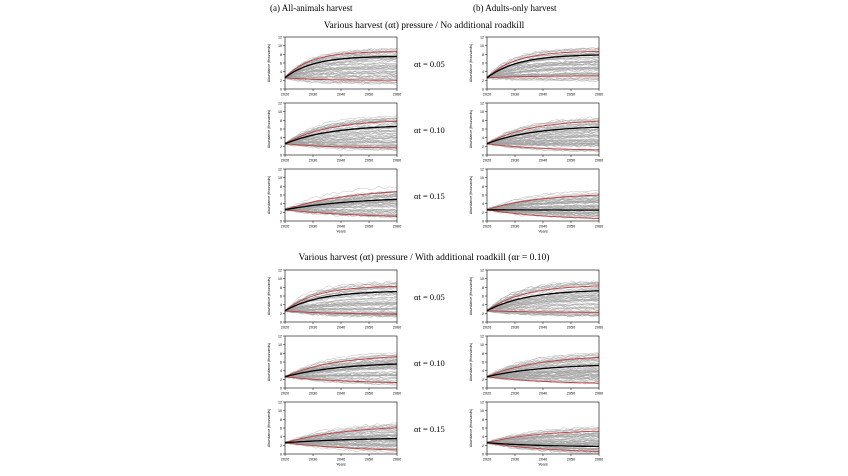 The height and width of the screenshot is (476, 848). I want to click on harvest-level-label: αt = 0.05, so click(429, 297).